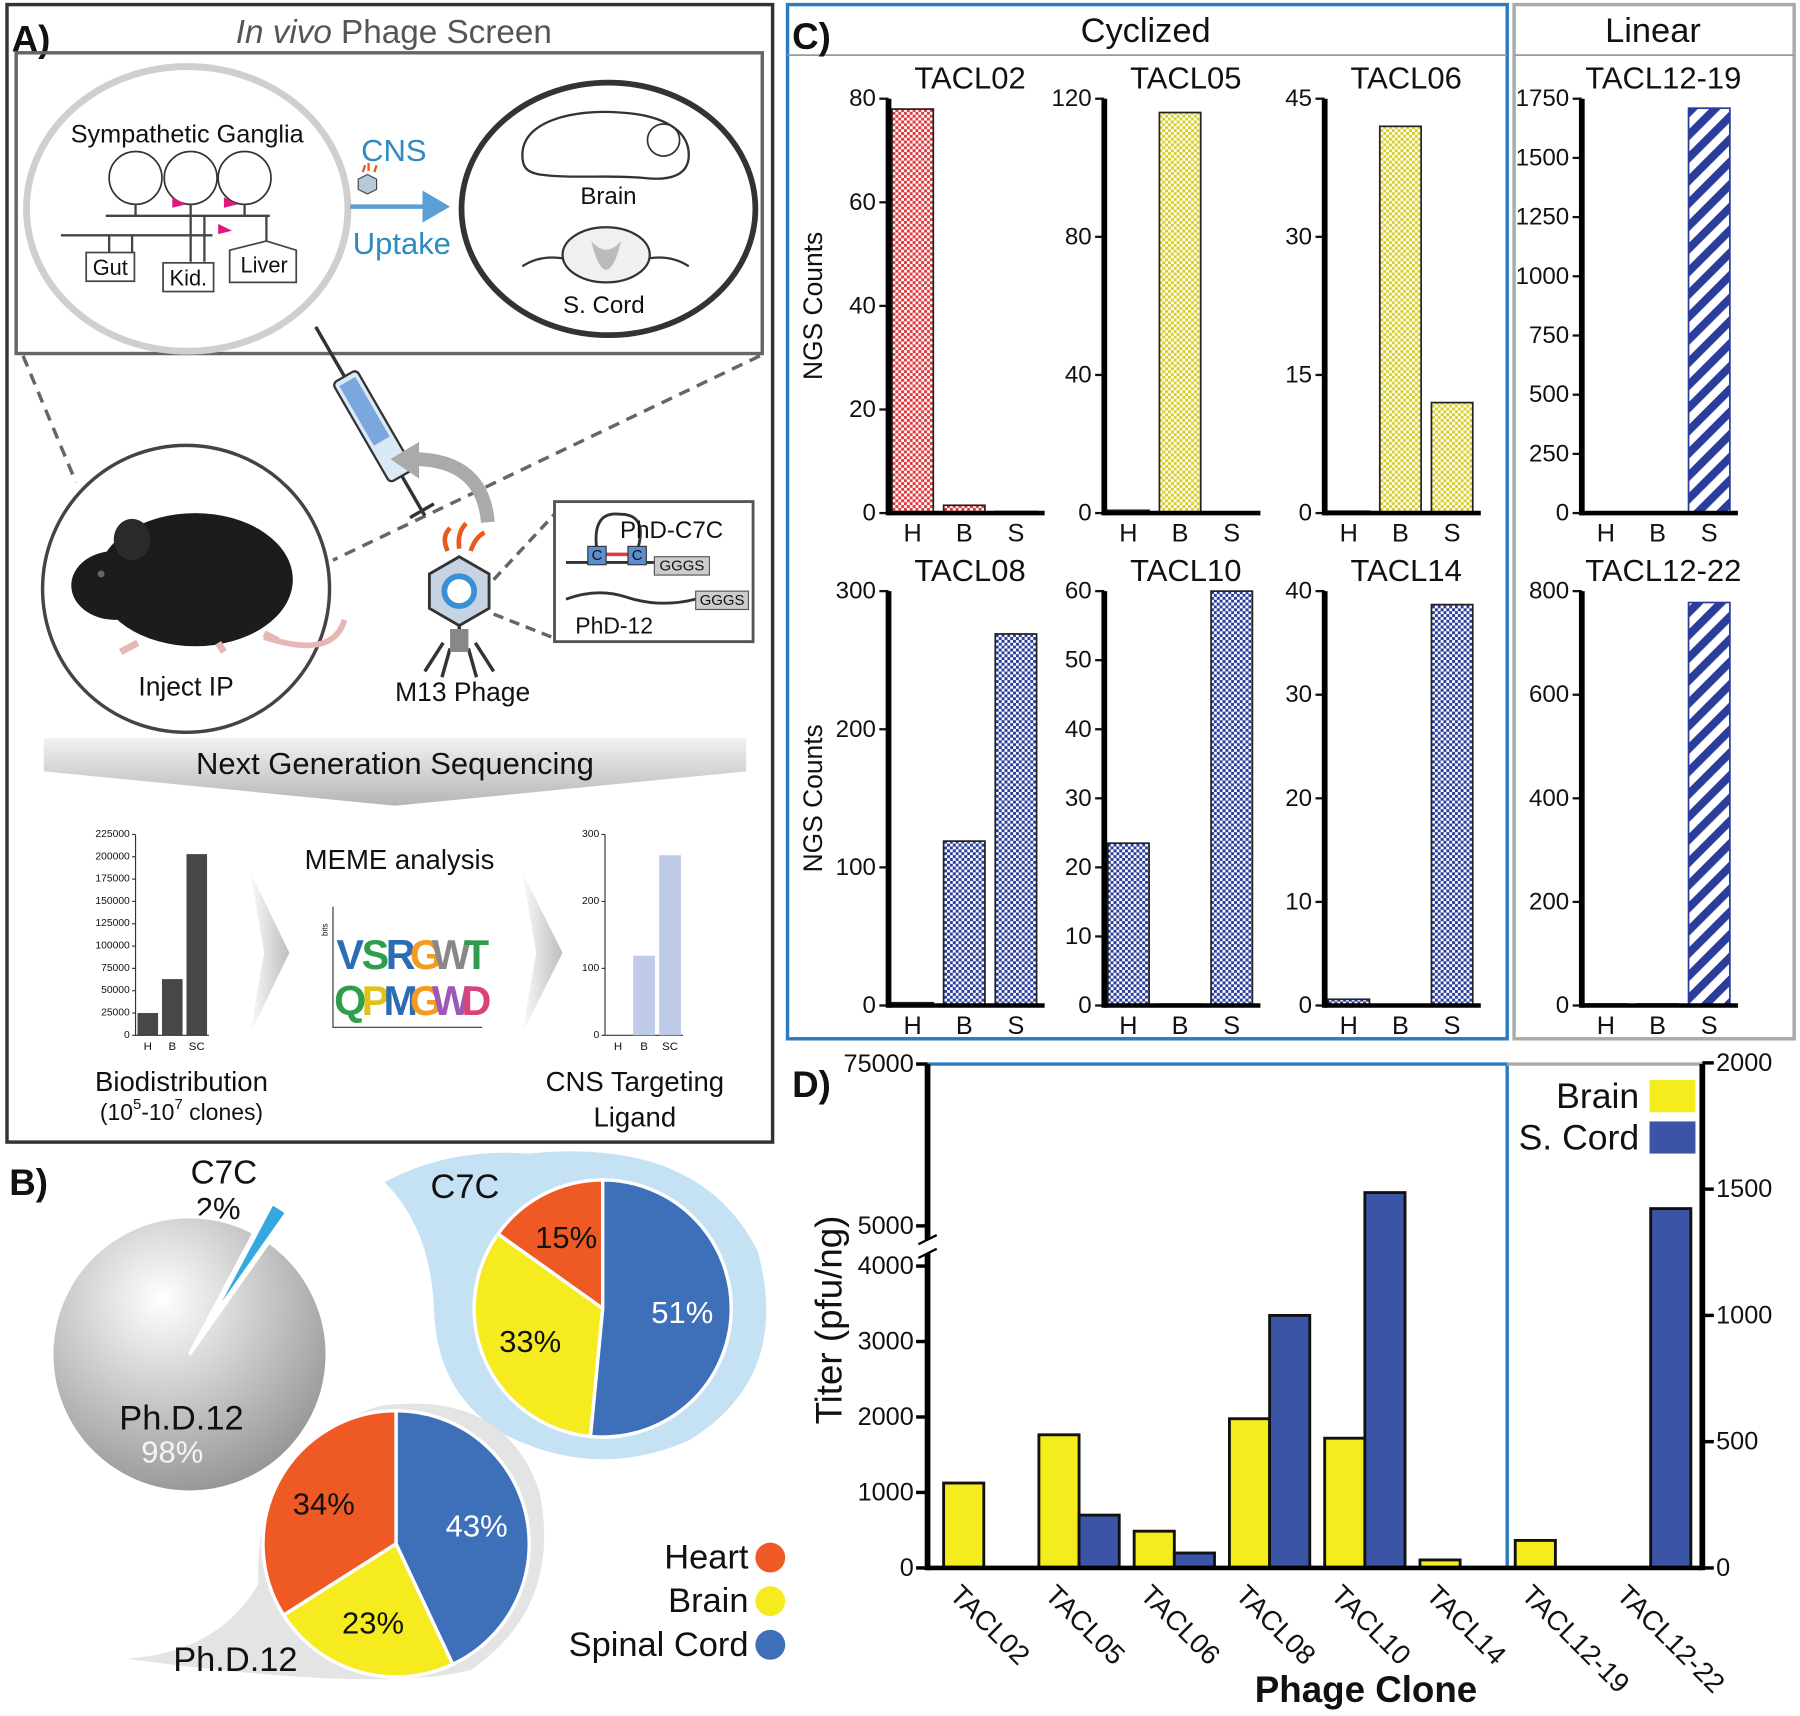 The height and width of the screenshot is (1716, 1800). I want to click on x-tick-label: TACL10, so click(1371, 1625).